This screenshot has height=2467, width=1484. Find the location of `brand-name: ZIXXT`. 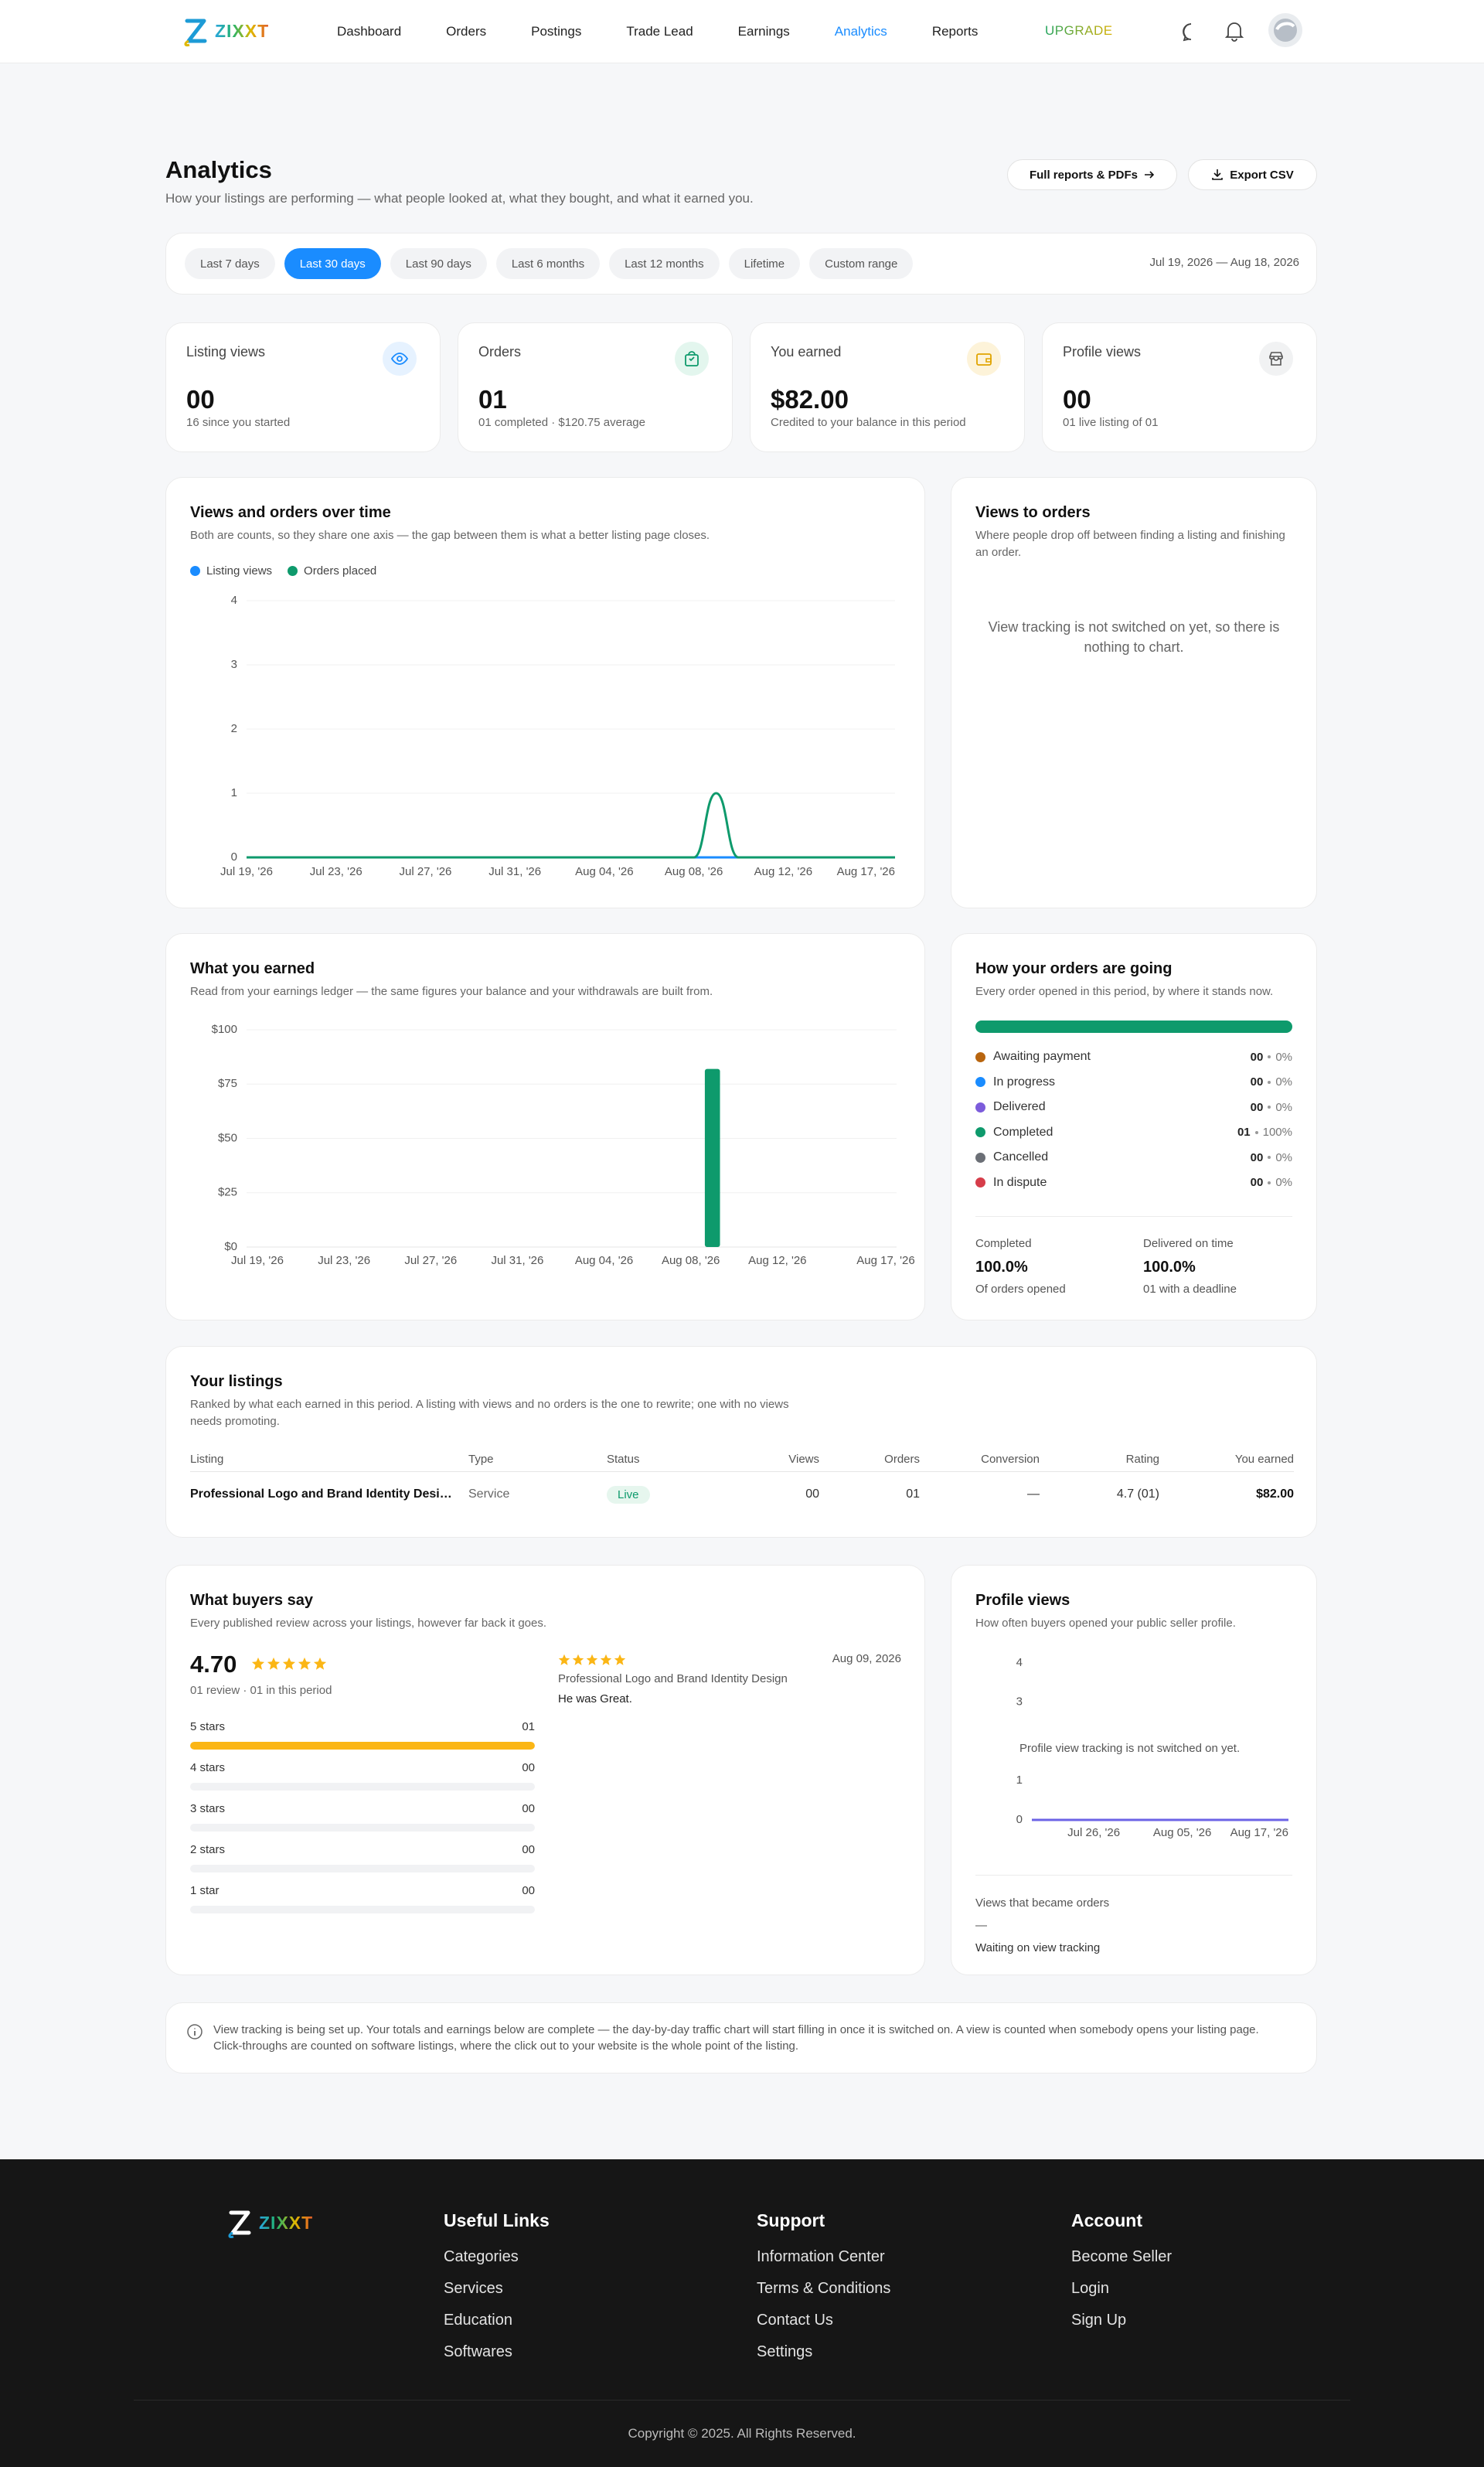

brand-name: ZIXXT is located at coordinates (286, 2222).